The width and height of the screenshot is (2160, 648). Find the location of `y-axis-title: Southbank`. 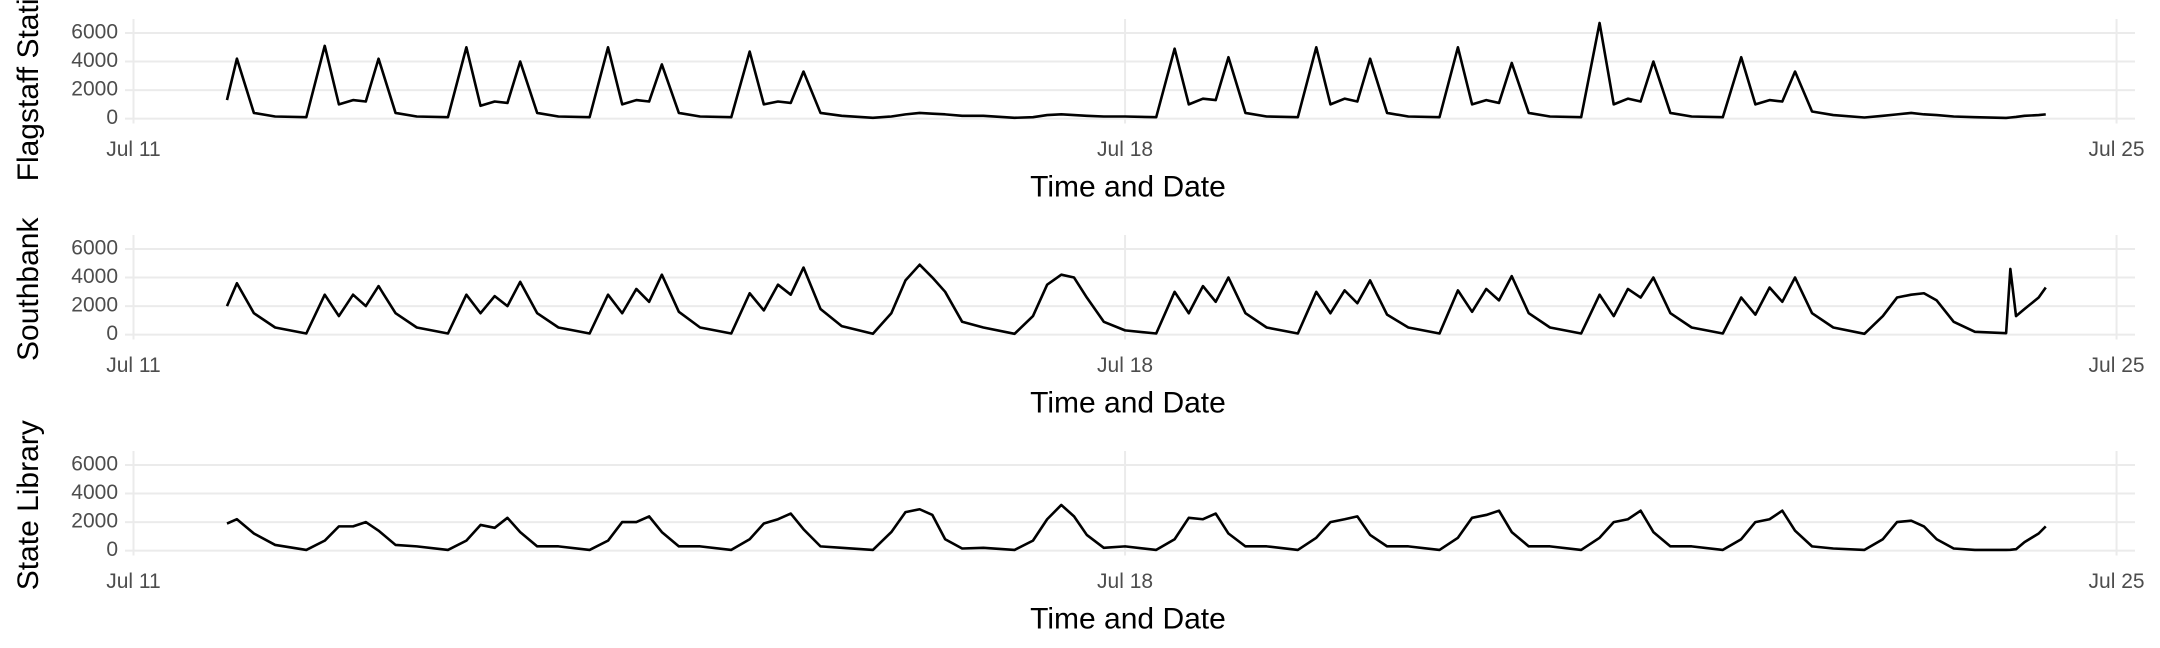

y-axis-title: Southbank is located at coordinates (28, 289).